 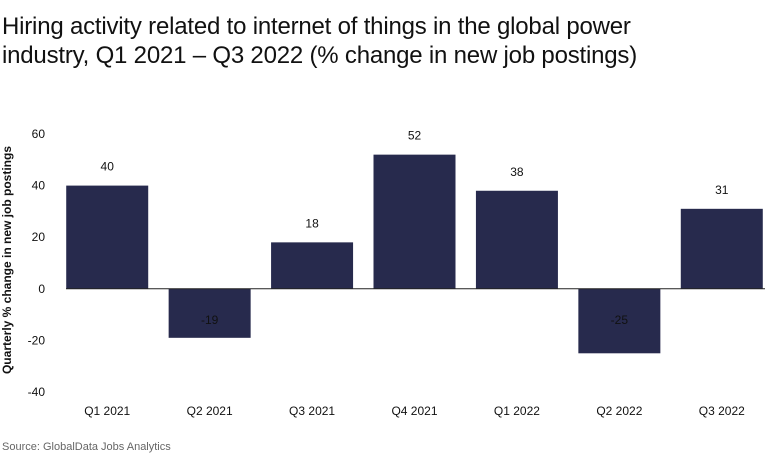 I want to click on x-tick-label: Q1 2021, so click(x=107, y=411).